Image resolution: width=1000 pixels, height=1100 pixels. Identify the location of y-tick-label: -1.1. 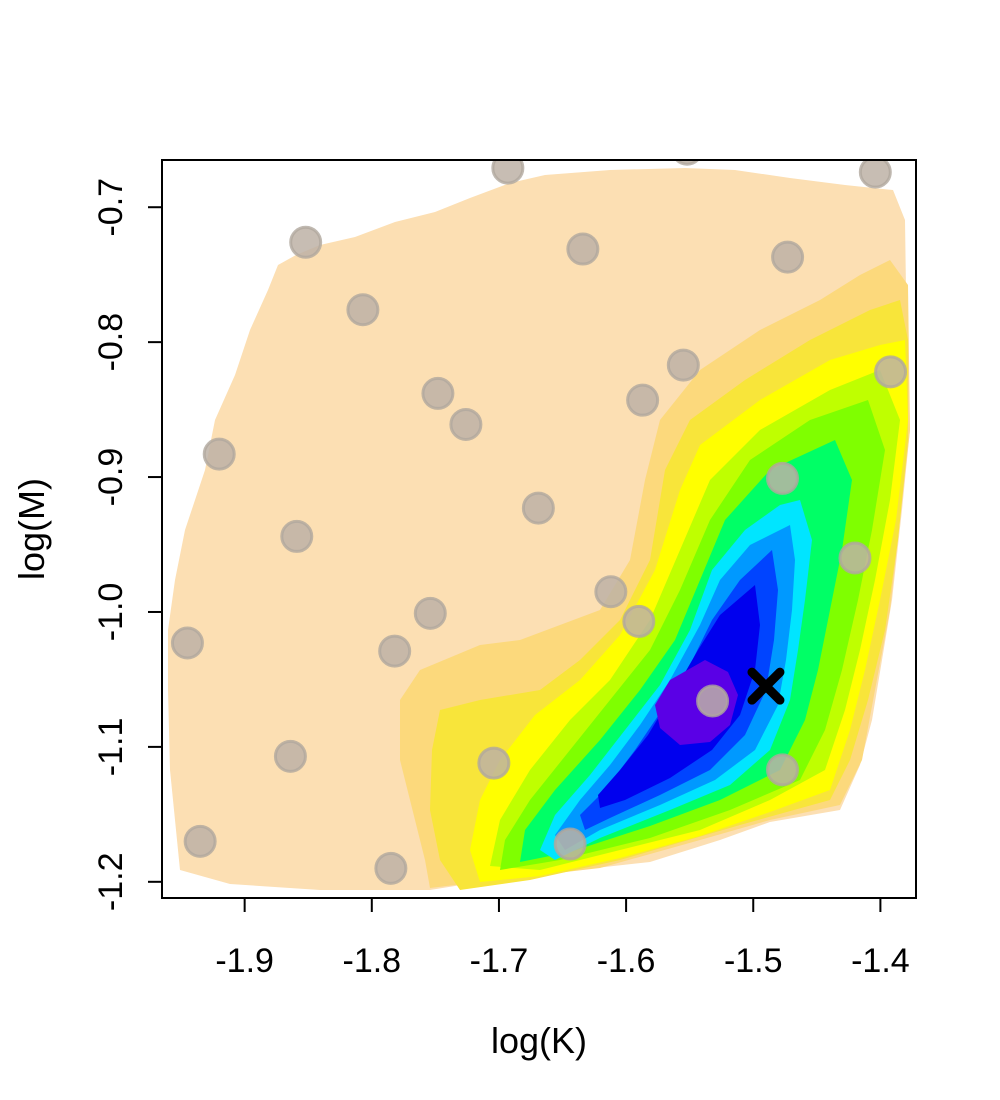
(111, 747).